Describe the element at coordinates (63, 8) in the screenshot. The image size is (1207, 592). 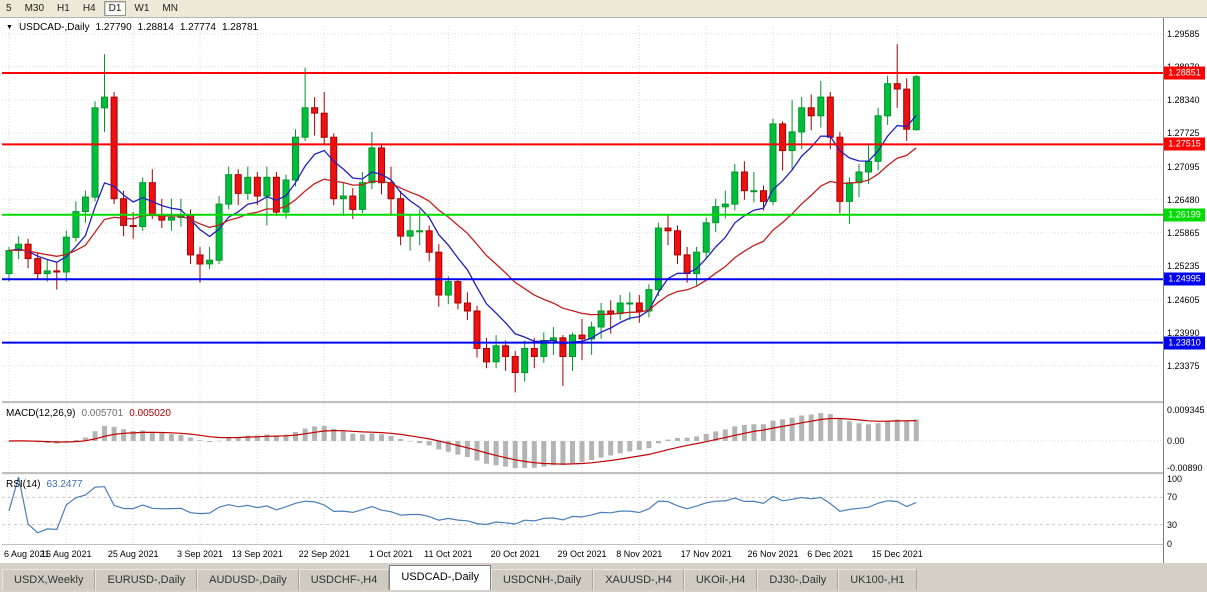
I see `timeframe-button-h1: H1` at that location.